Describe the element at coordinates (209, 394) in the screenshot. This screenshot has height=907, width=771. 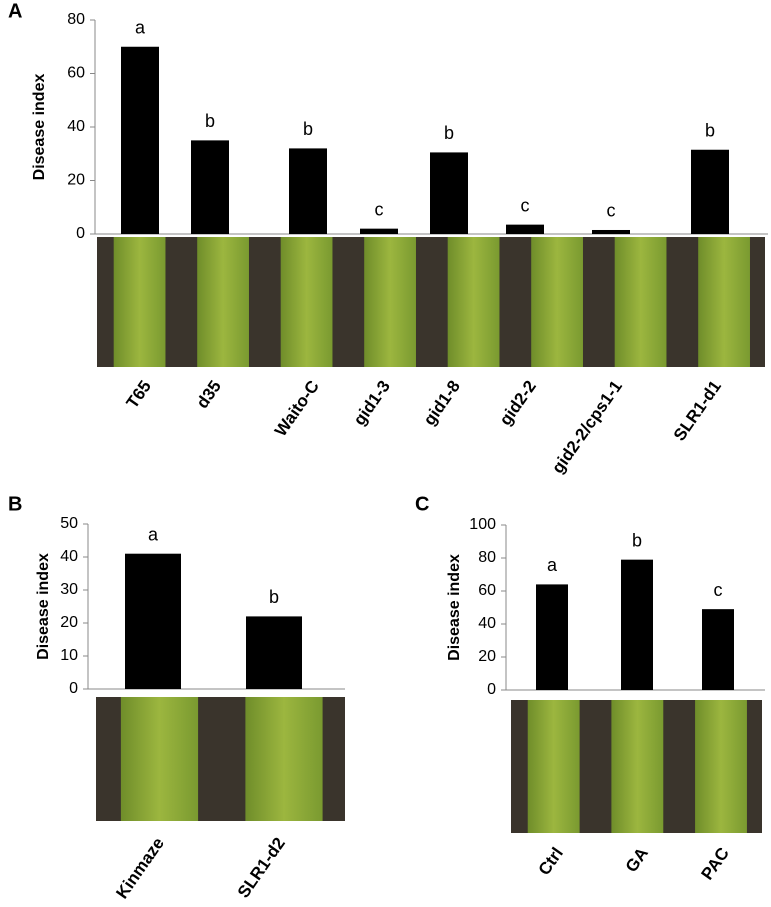
I see `x-tick-label: d35` at that location.